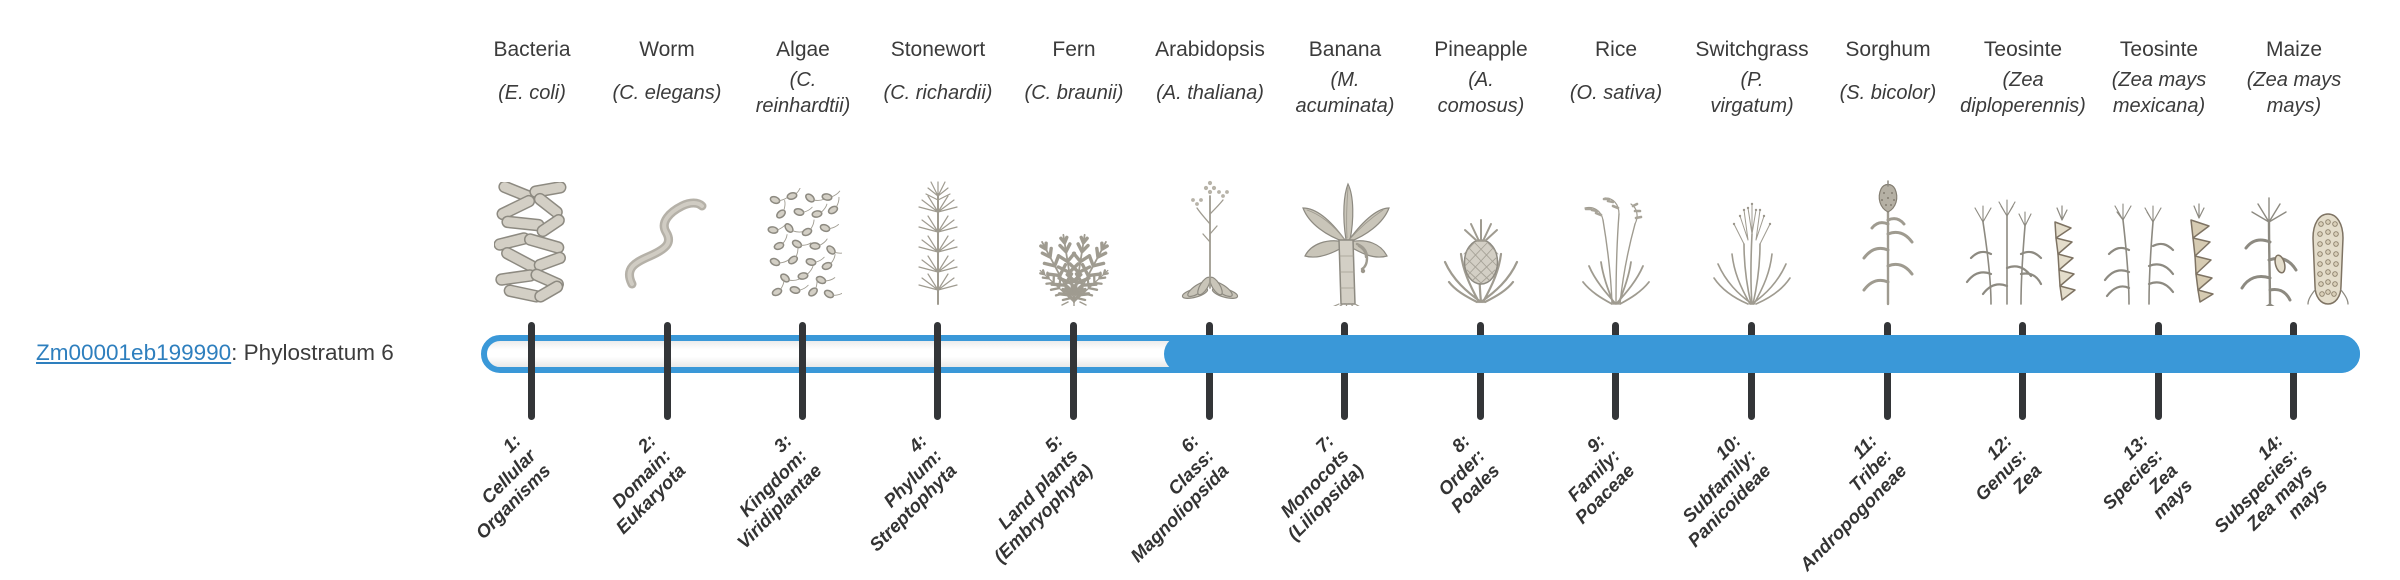 The image size is (2400, 580). What do you see at coordinates (1345, 49) in the screenshot?
I see `common-name-label: Banana` at bounding box center [1345, 49].